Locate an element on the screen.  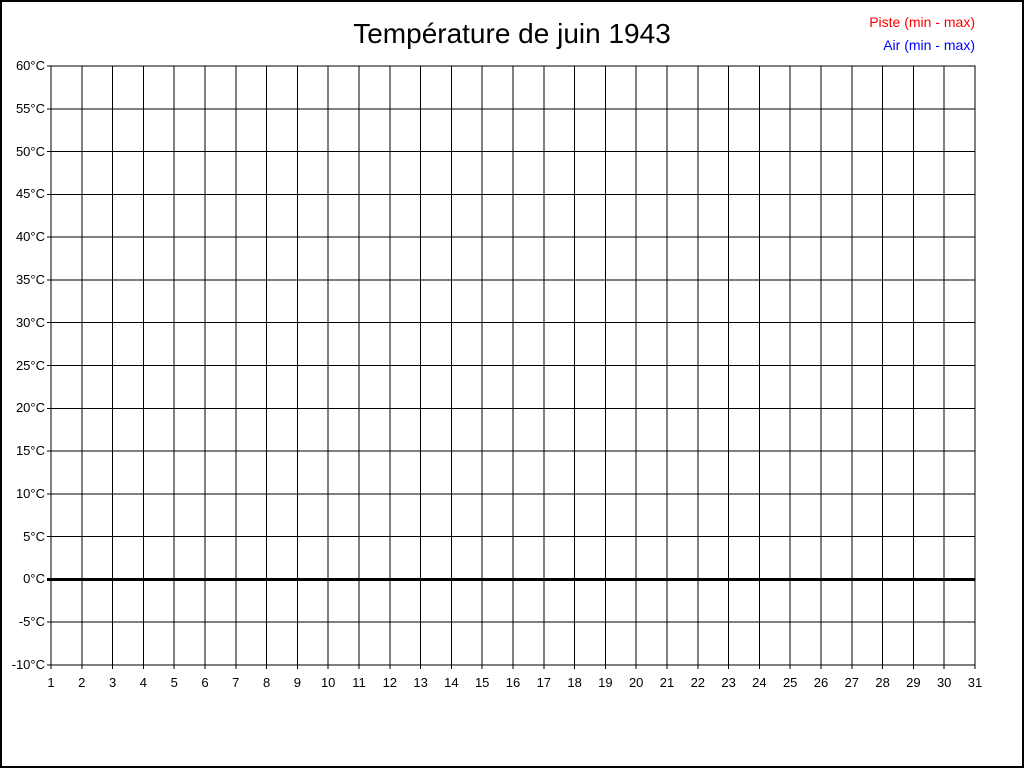
y-tick-label: 40°C is located at coordinates (30, 237).